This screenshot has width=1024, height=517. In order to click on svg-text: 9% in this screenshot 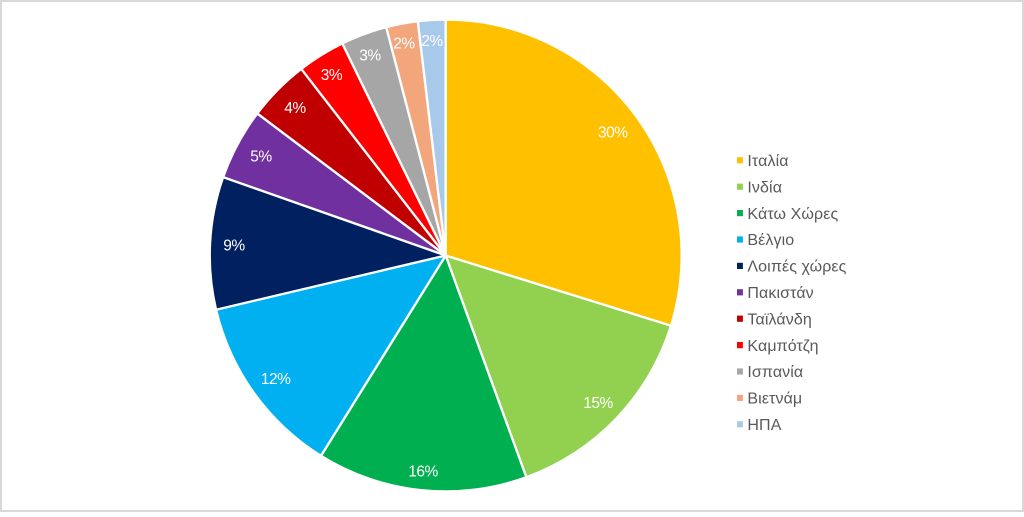, I will do `click(234, 245)`.